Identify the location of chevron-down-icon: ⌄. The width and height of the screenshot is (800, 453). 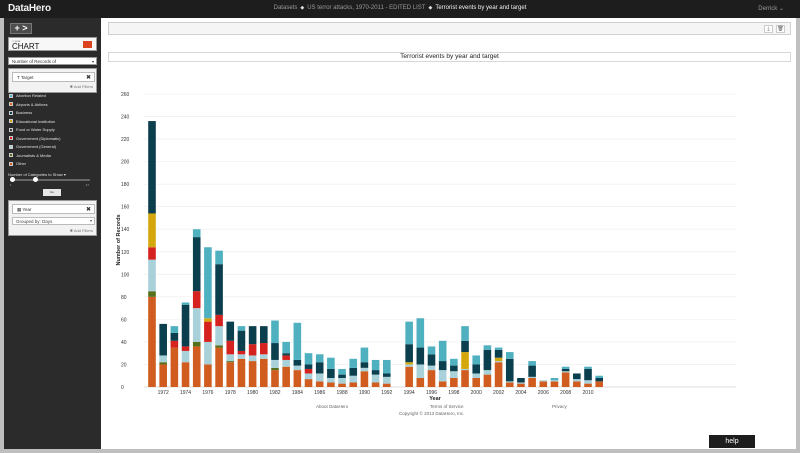
(781, 9).